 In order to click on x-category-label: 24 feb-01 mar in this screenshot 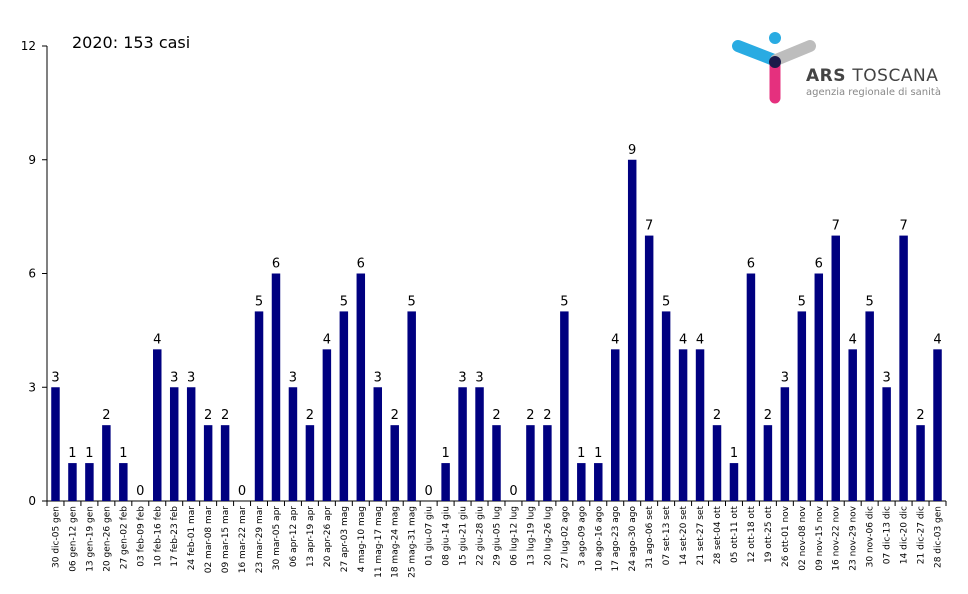, I will do `click(192, 538)`.